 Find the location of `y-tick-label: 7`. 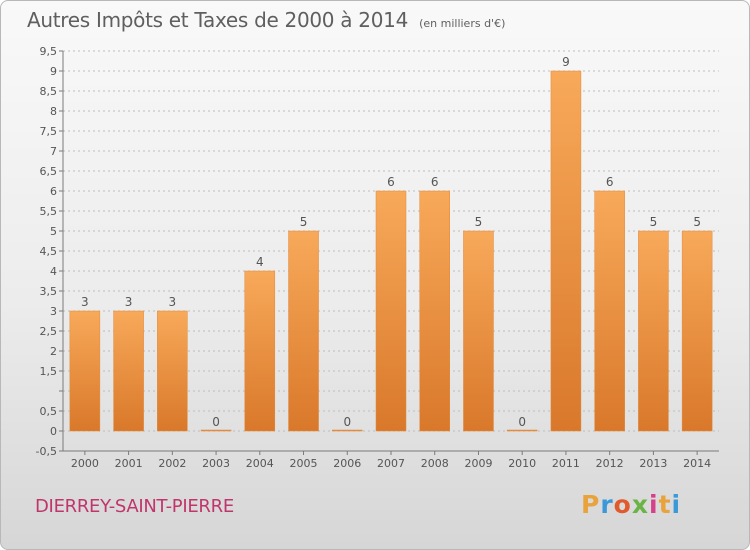

y-tick-label: 7 is located at coordinates (53, 151).